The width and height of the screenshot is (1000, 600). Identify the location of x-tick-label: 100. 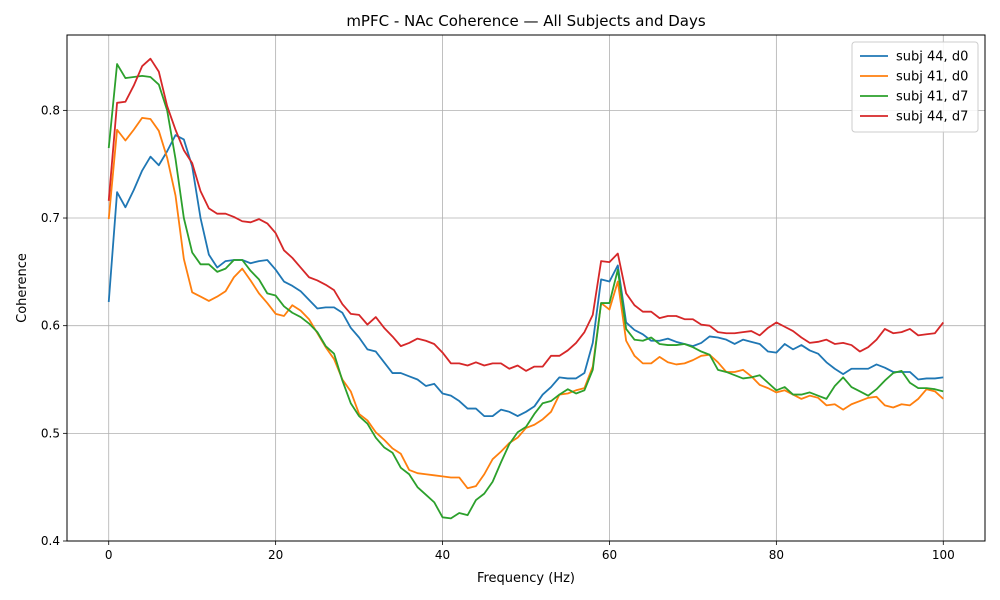
(943, 555).